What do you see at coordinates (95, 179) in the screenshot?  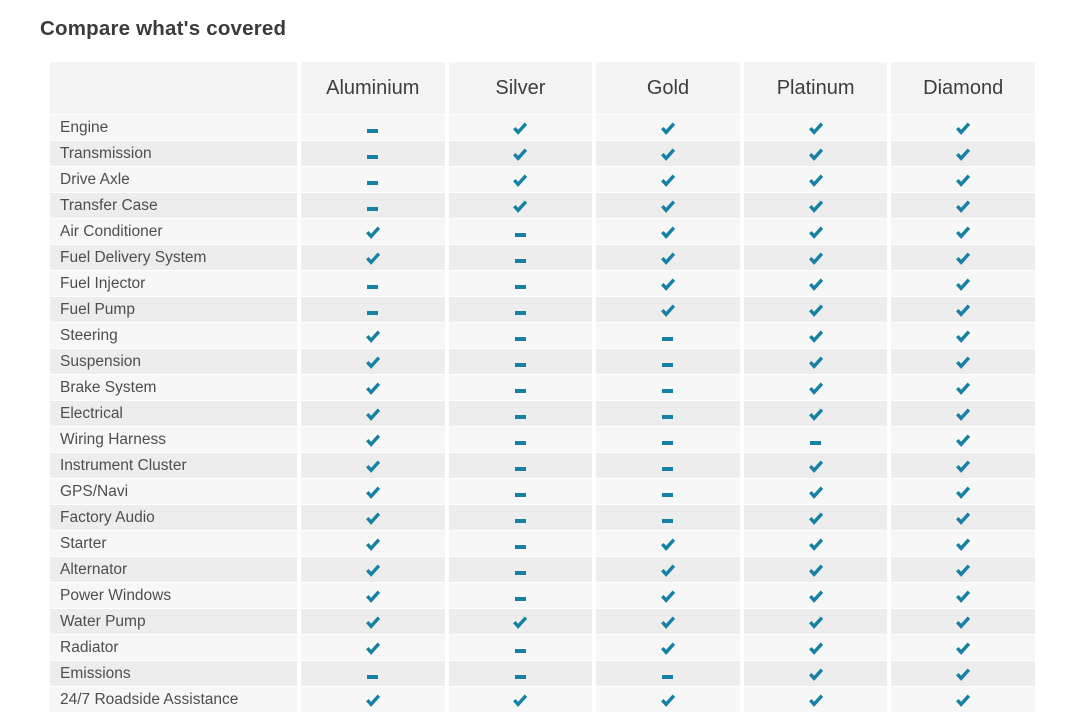 I see `row-label: Drive Axle` at bounding box center [95, 179].